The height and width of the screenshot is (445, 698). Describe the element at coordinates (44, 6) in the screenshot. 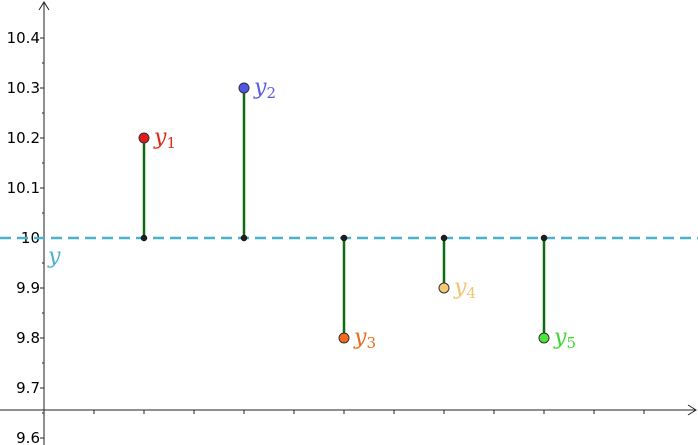

I see `y-axis-arrow` at that location.